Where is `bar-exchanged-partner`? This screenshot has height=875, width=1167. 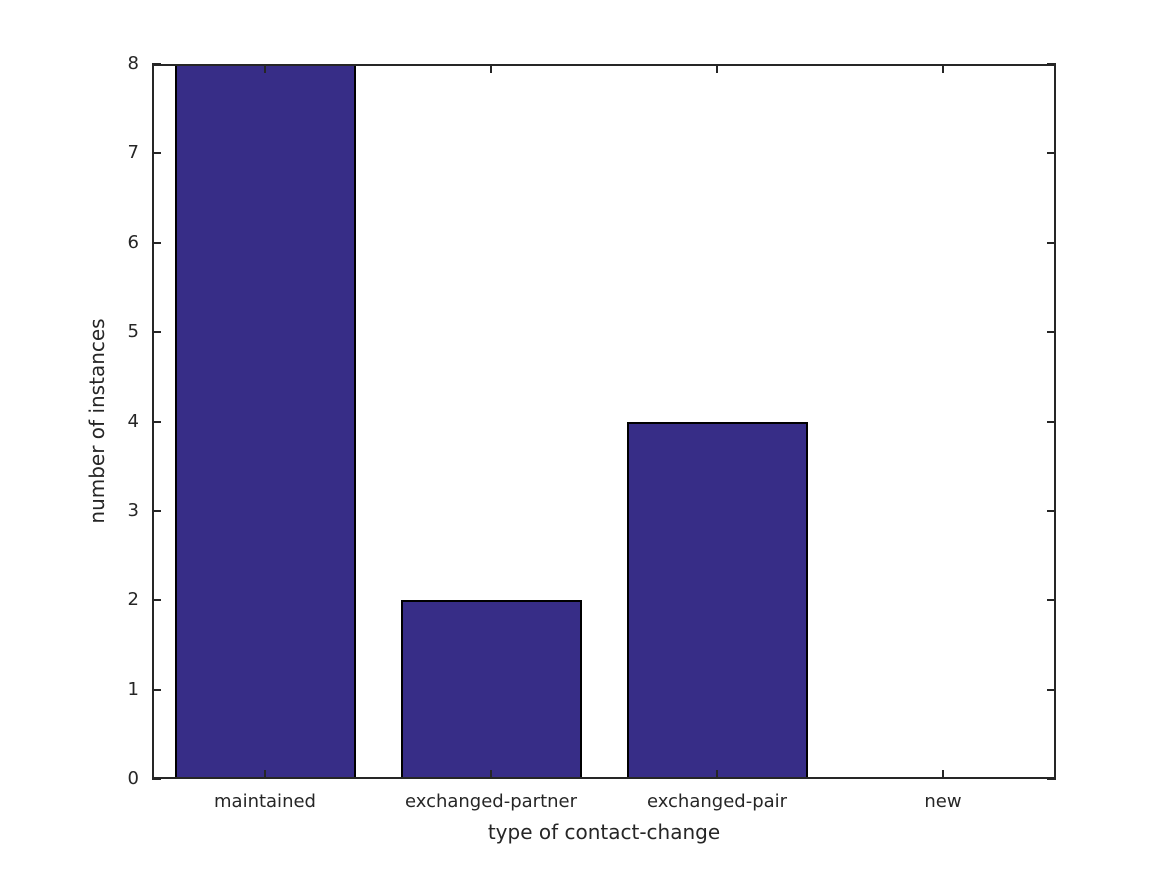
bar-exchanged-partner is located at coordinates (491, 689).